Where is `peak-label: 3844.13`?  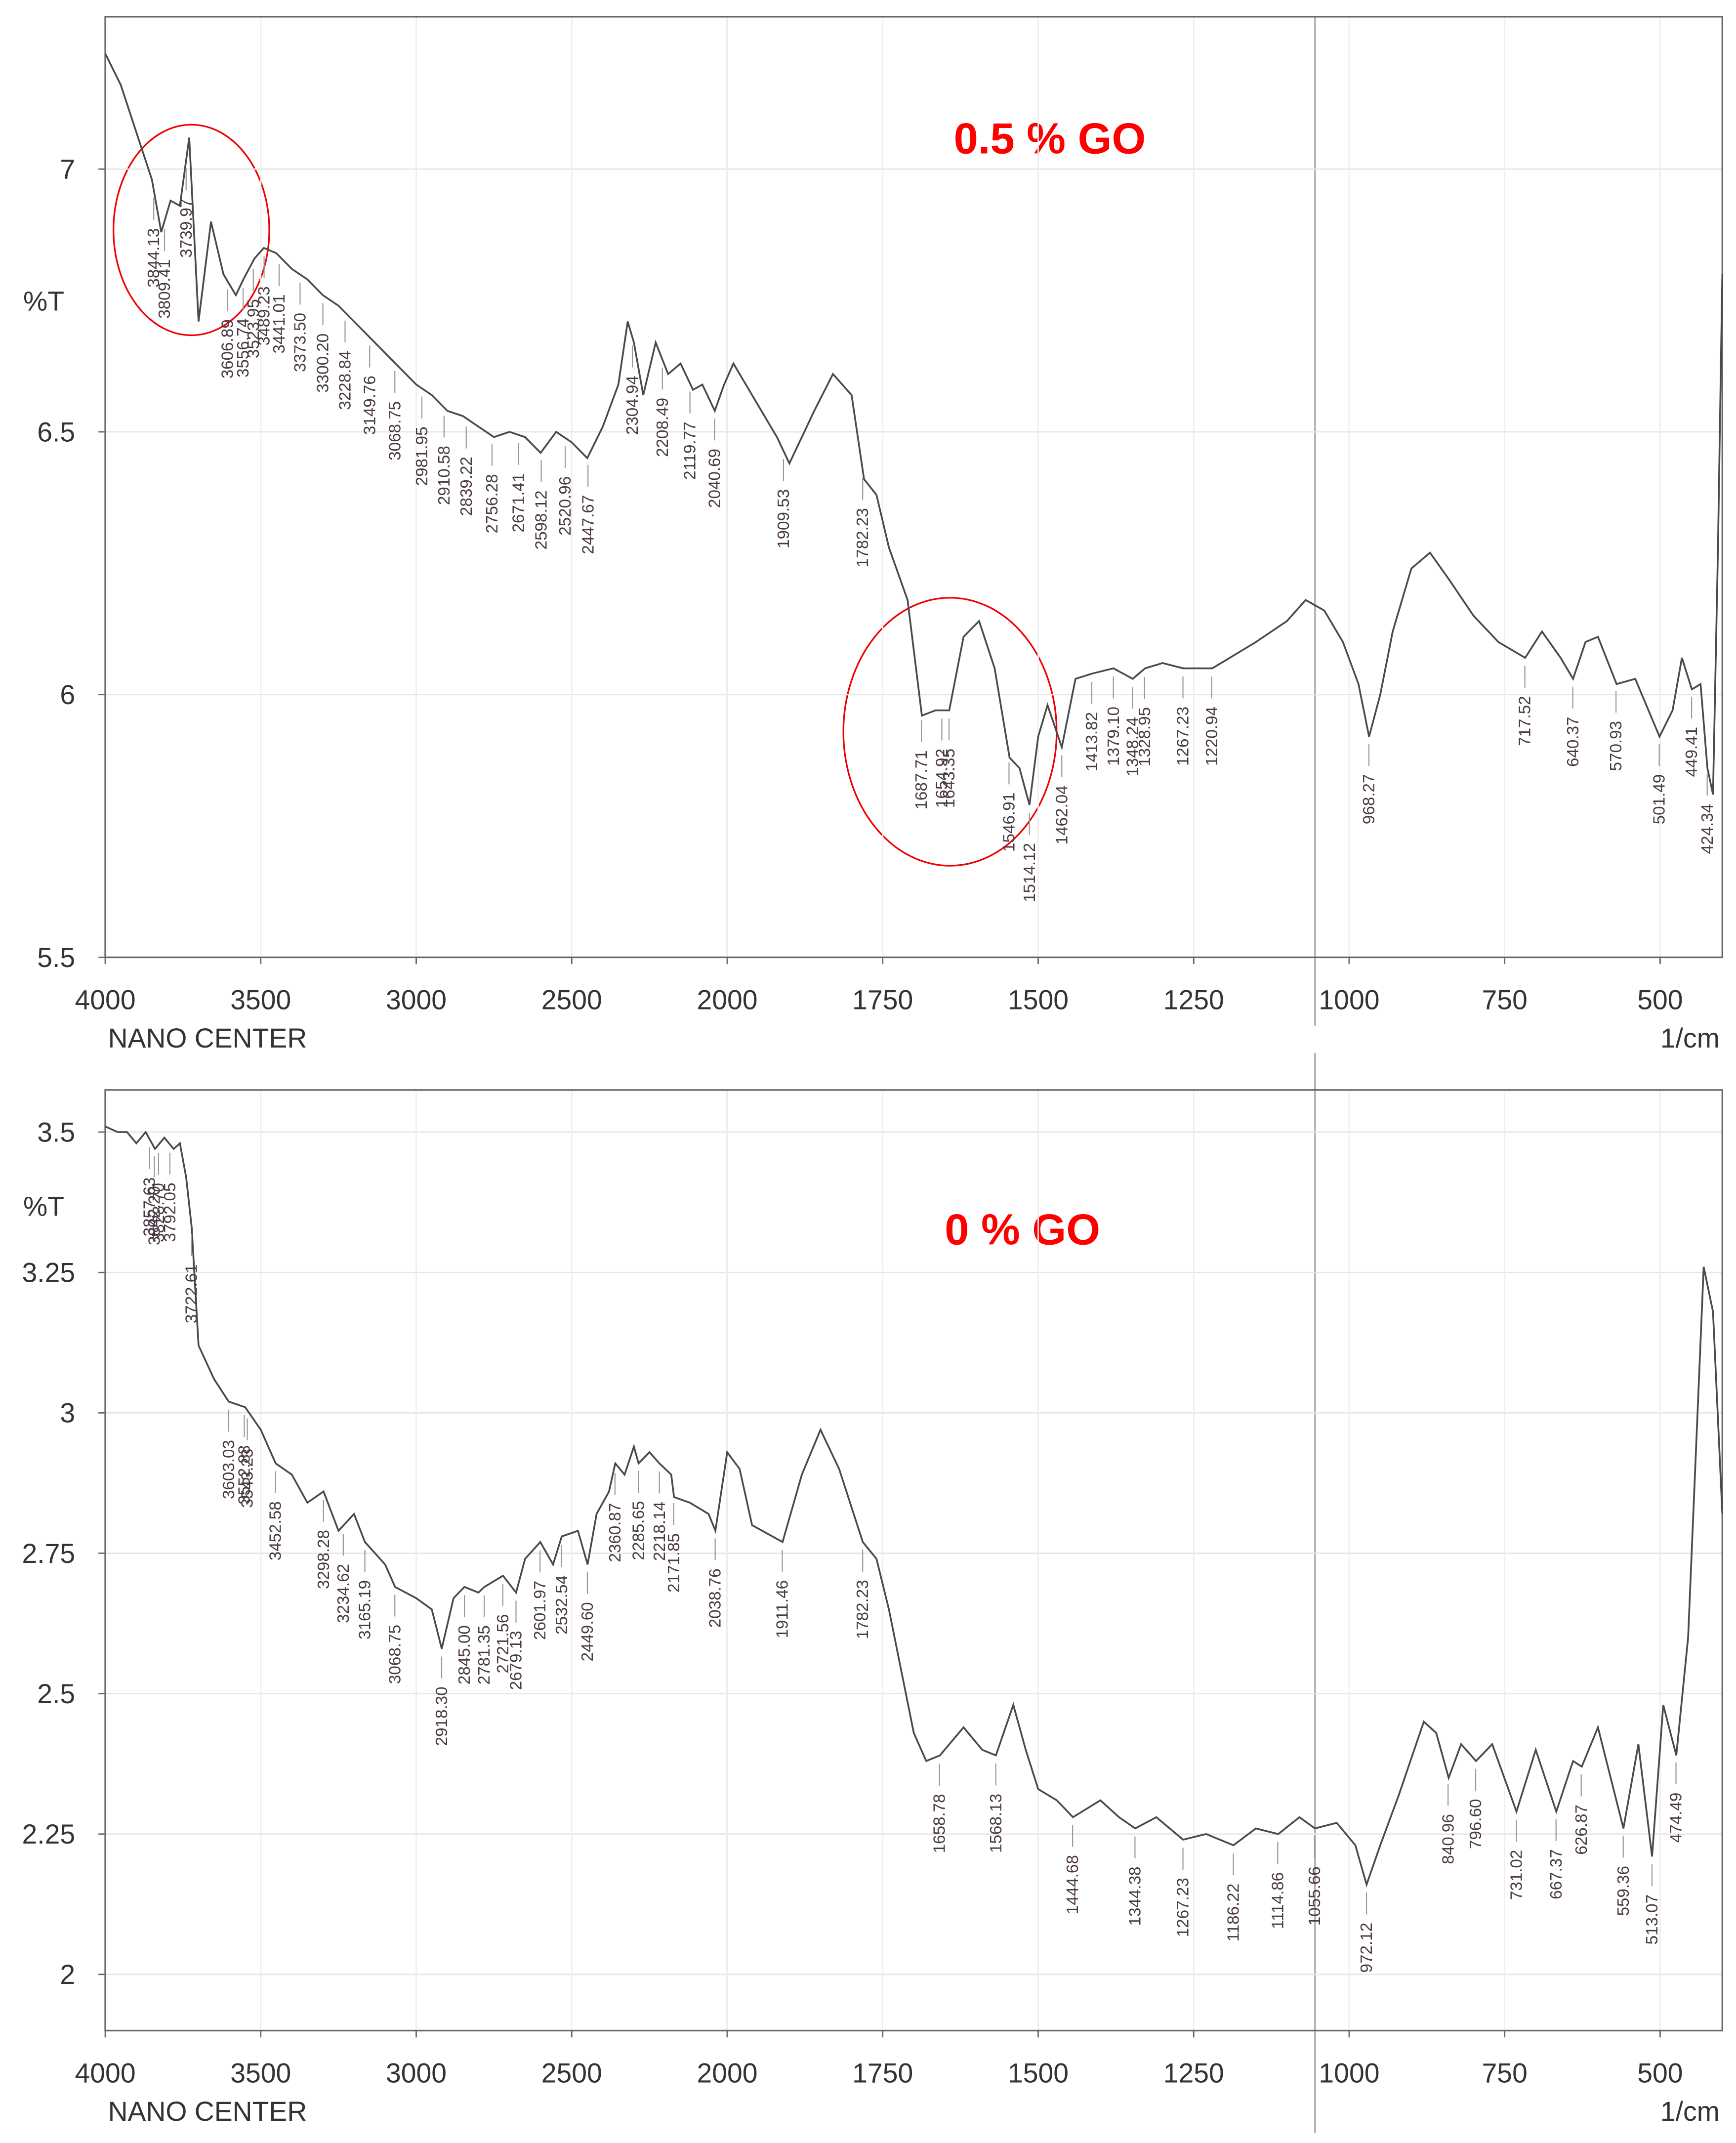 peak-label: 3844.13 is located at coordinates (154, 258).